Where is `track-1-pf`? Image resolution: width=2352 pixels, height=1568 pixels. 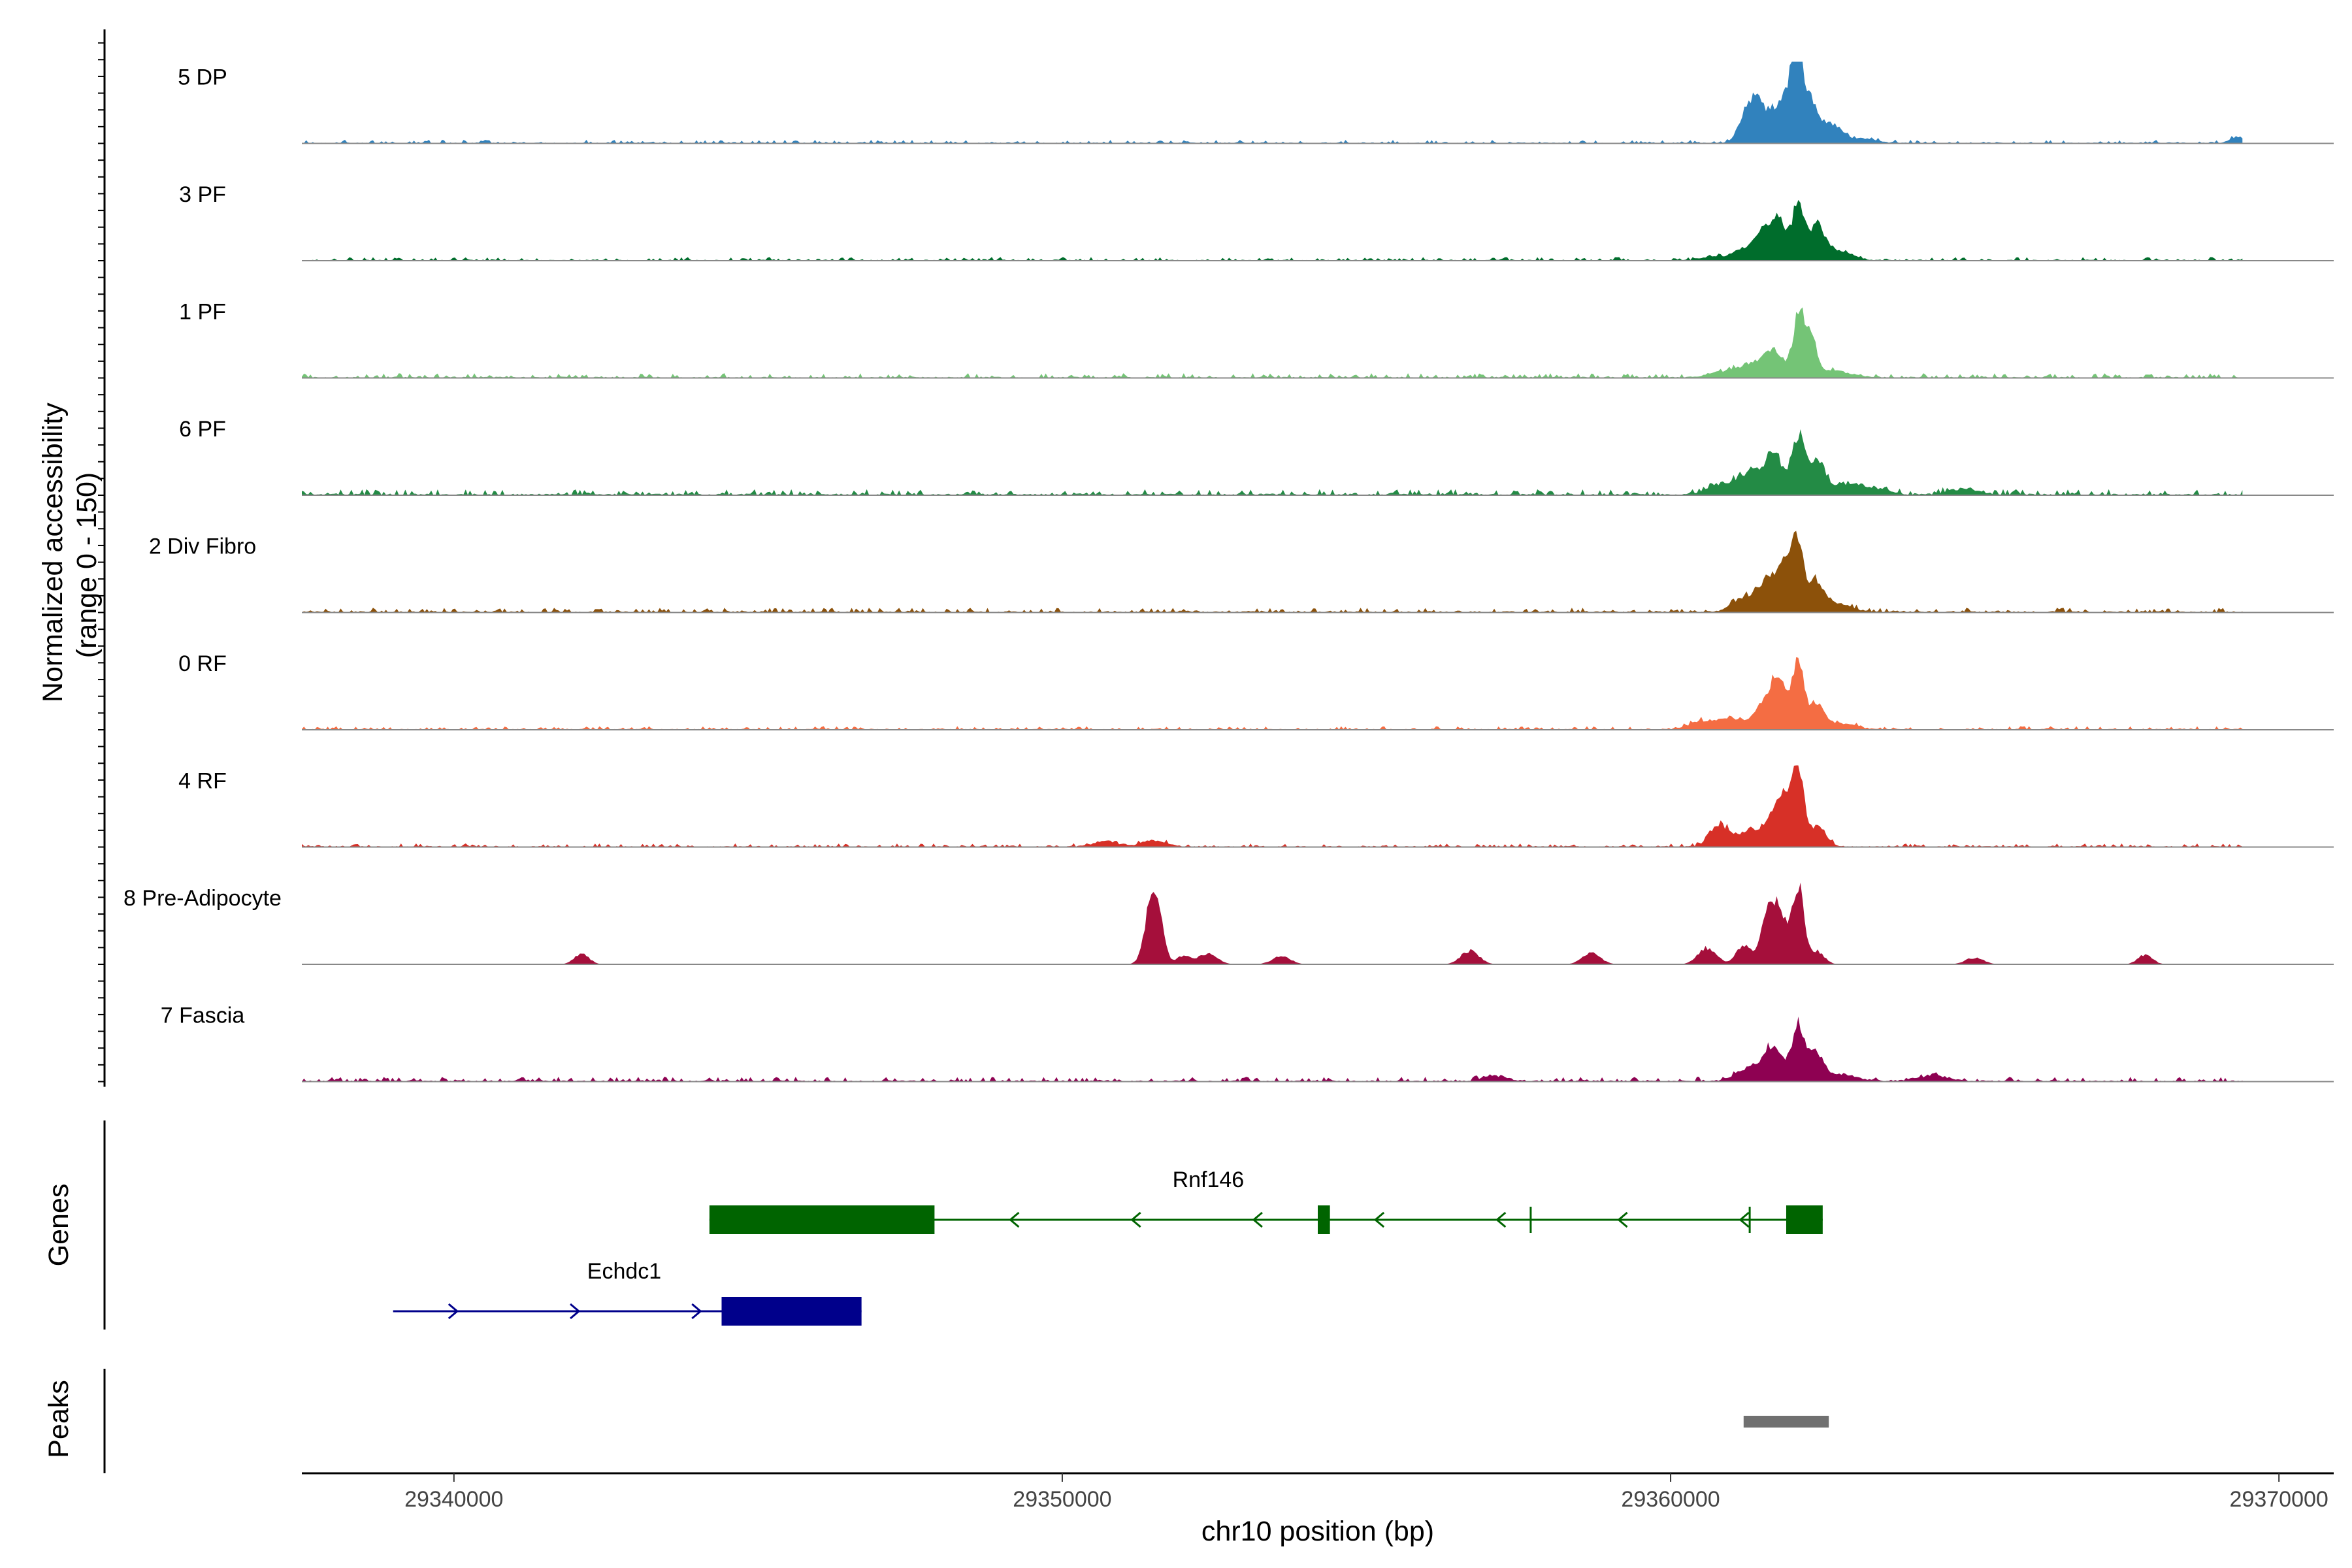 track-1-pf is located at coordinates (1318, 343).